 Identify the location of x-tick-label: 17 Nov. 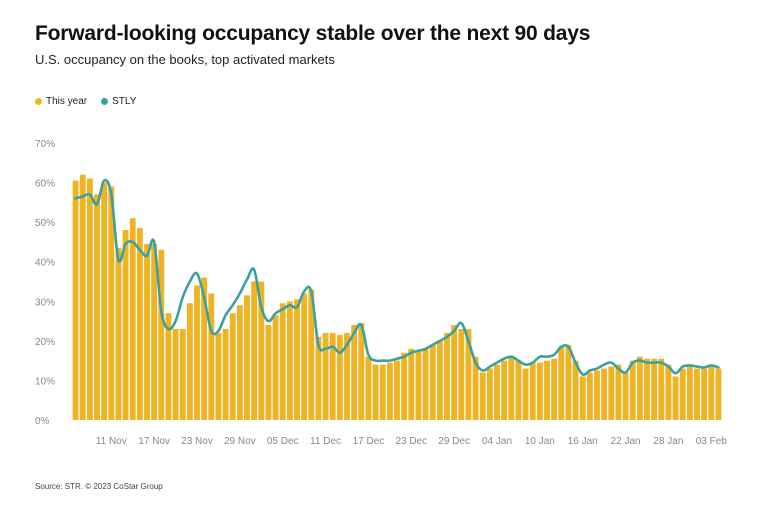
(154, 441).